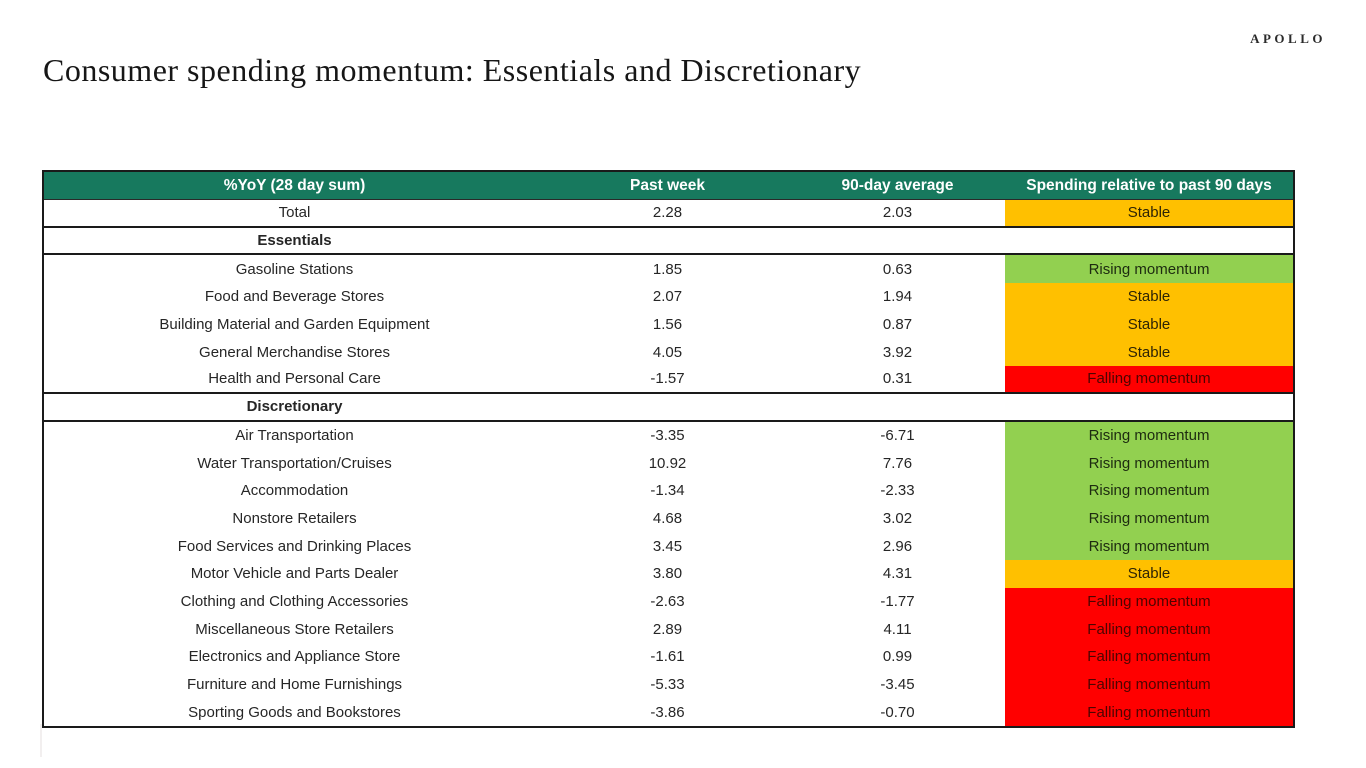 The image size is (1366, 768). Describe the element at coordinates (294, 241) in the screenshot. I see `category-cell: Essentials` at that location.